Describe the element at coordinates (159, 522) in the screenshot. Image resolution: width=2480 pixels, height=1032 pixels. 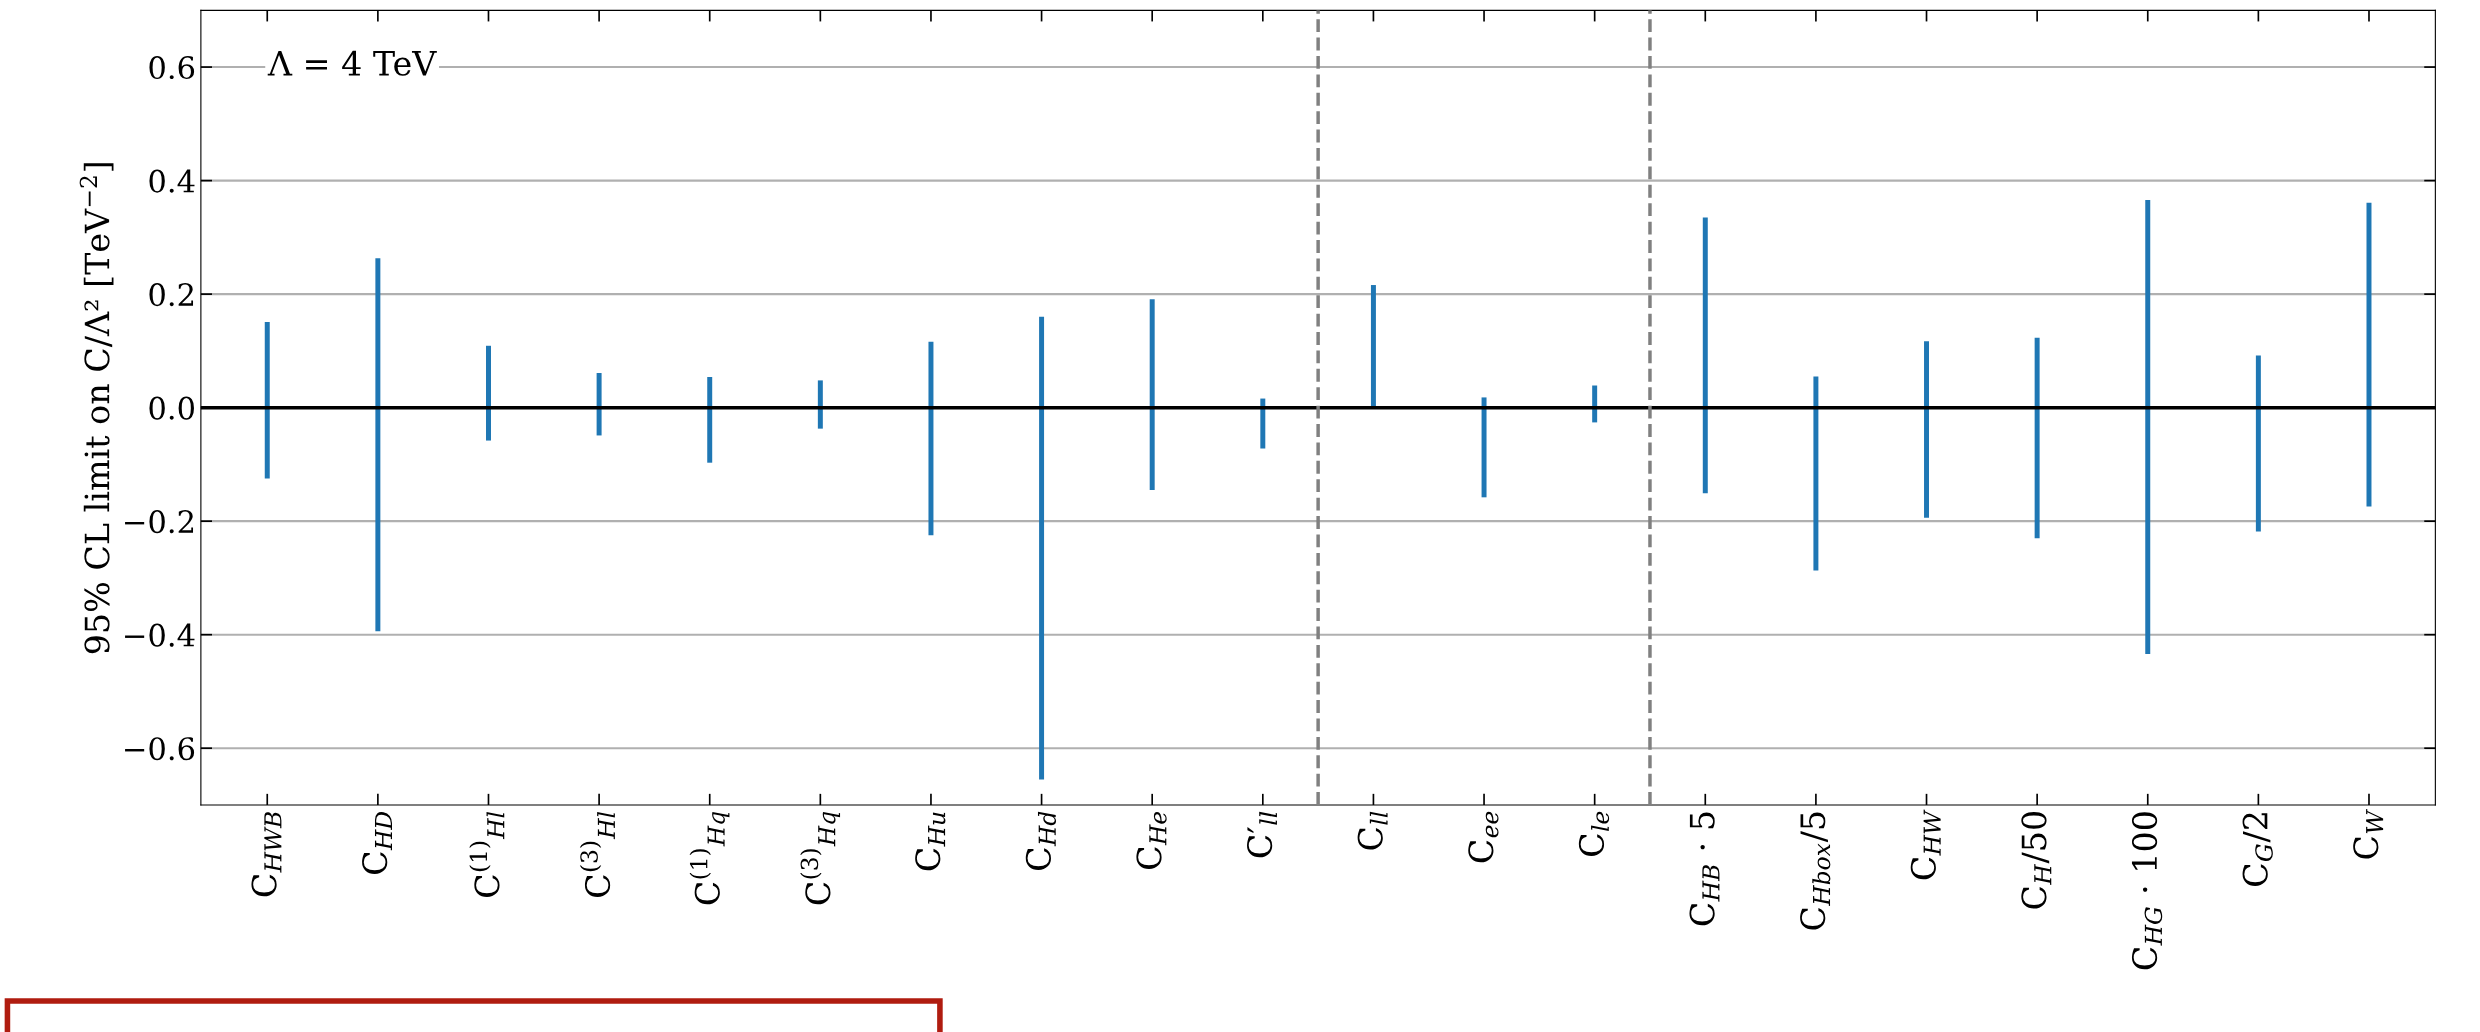
I see `y-tick-label: −0.2` at that location.